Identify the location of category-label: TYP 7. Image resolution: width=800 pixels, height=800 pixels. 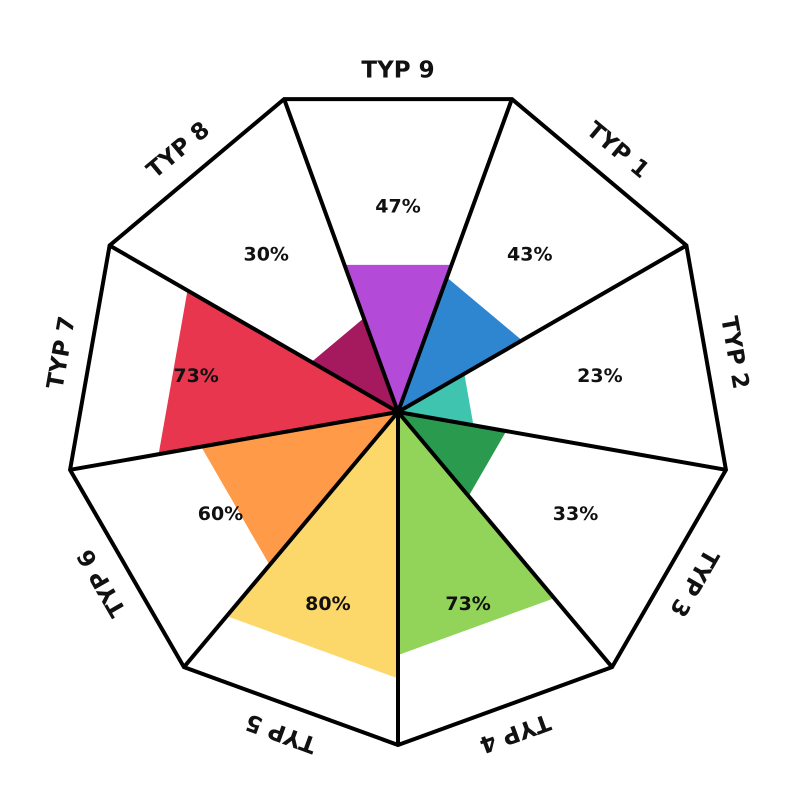
(62, 352).